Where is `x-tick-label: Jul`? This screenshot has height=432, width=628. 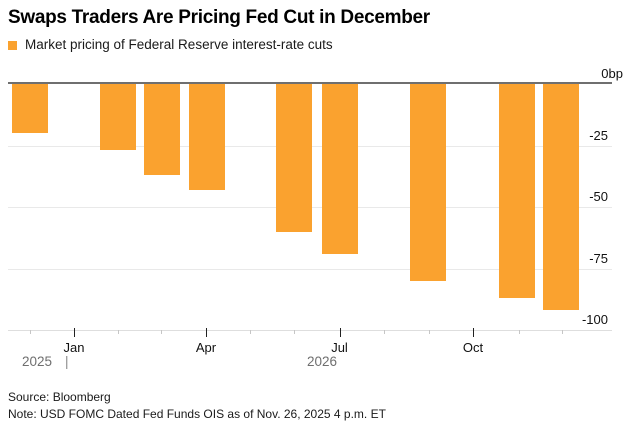 x-tick-label: Jul is located at coordinates (339, 347).